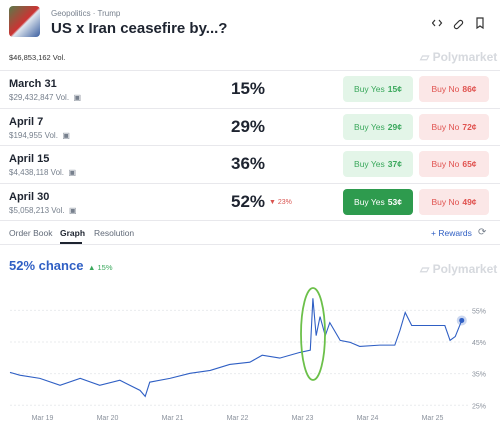 The image size is (500, 428). I want to click on x-tick-label: Mar 23, so click(303, 418).